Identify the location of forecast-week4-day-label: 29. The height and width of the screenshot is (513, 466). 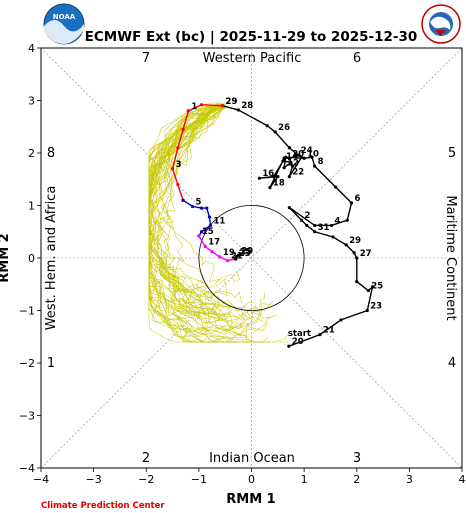
(247, 251).